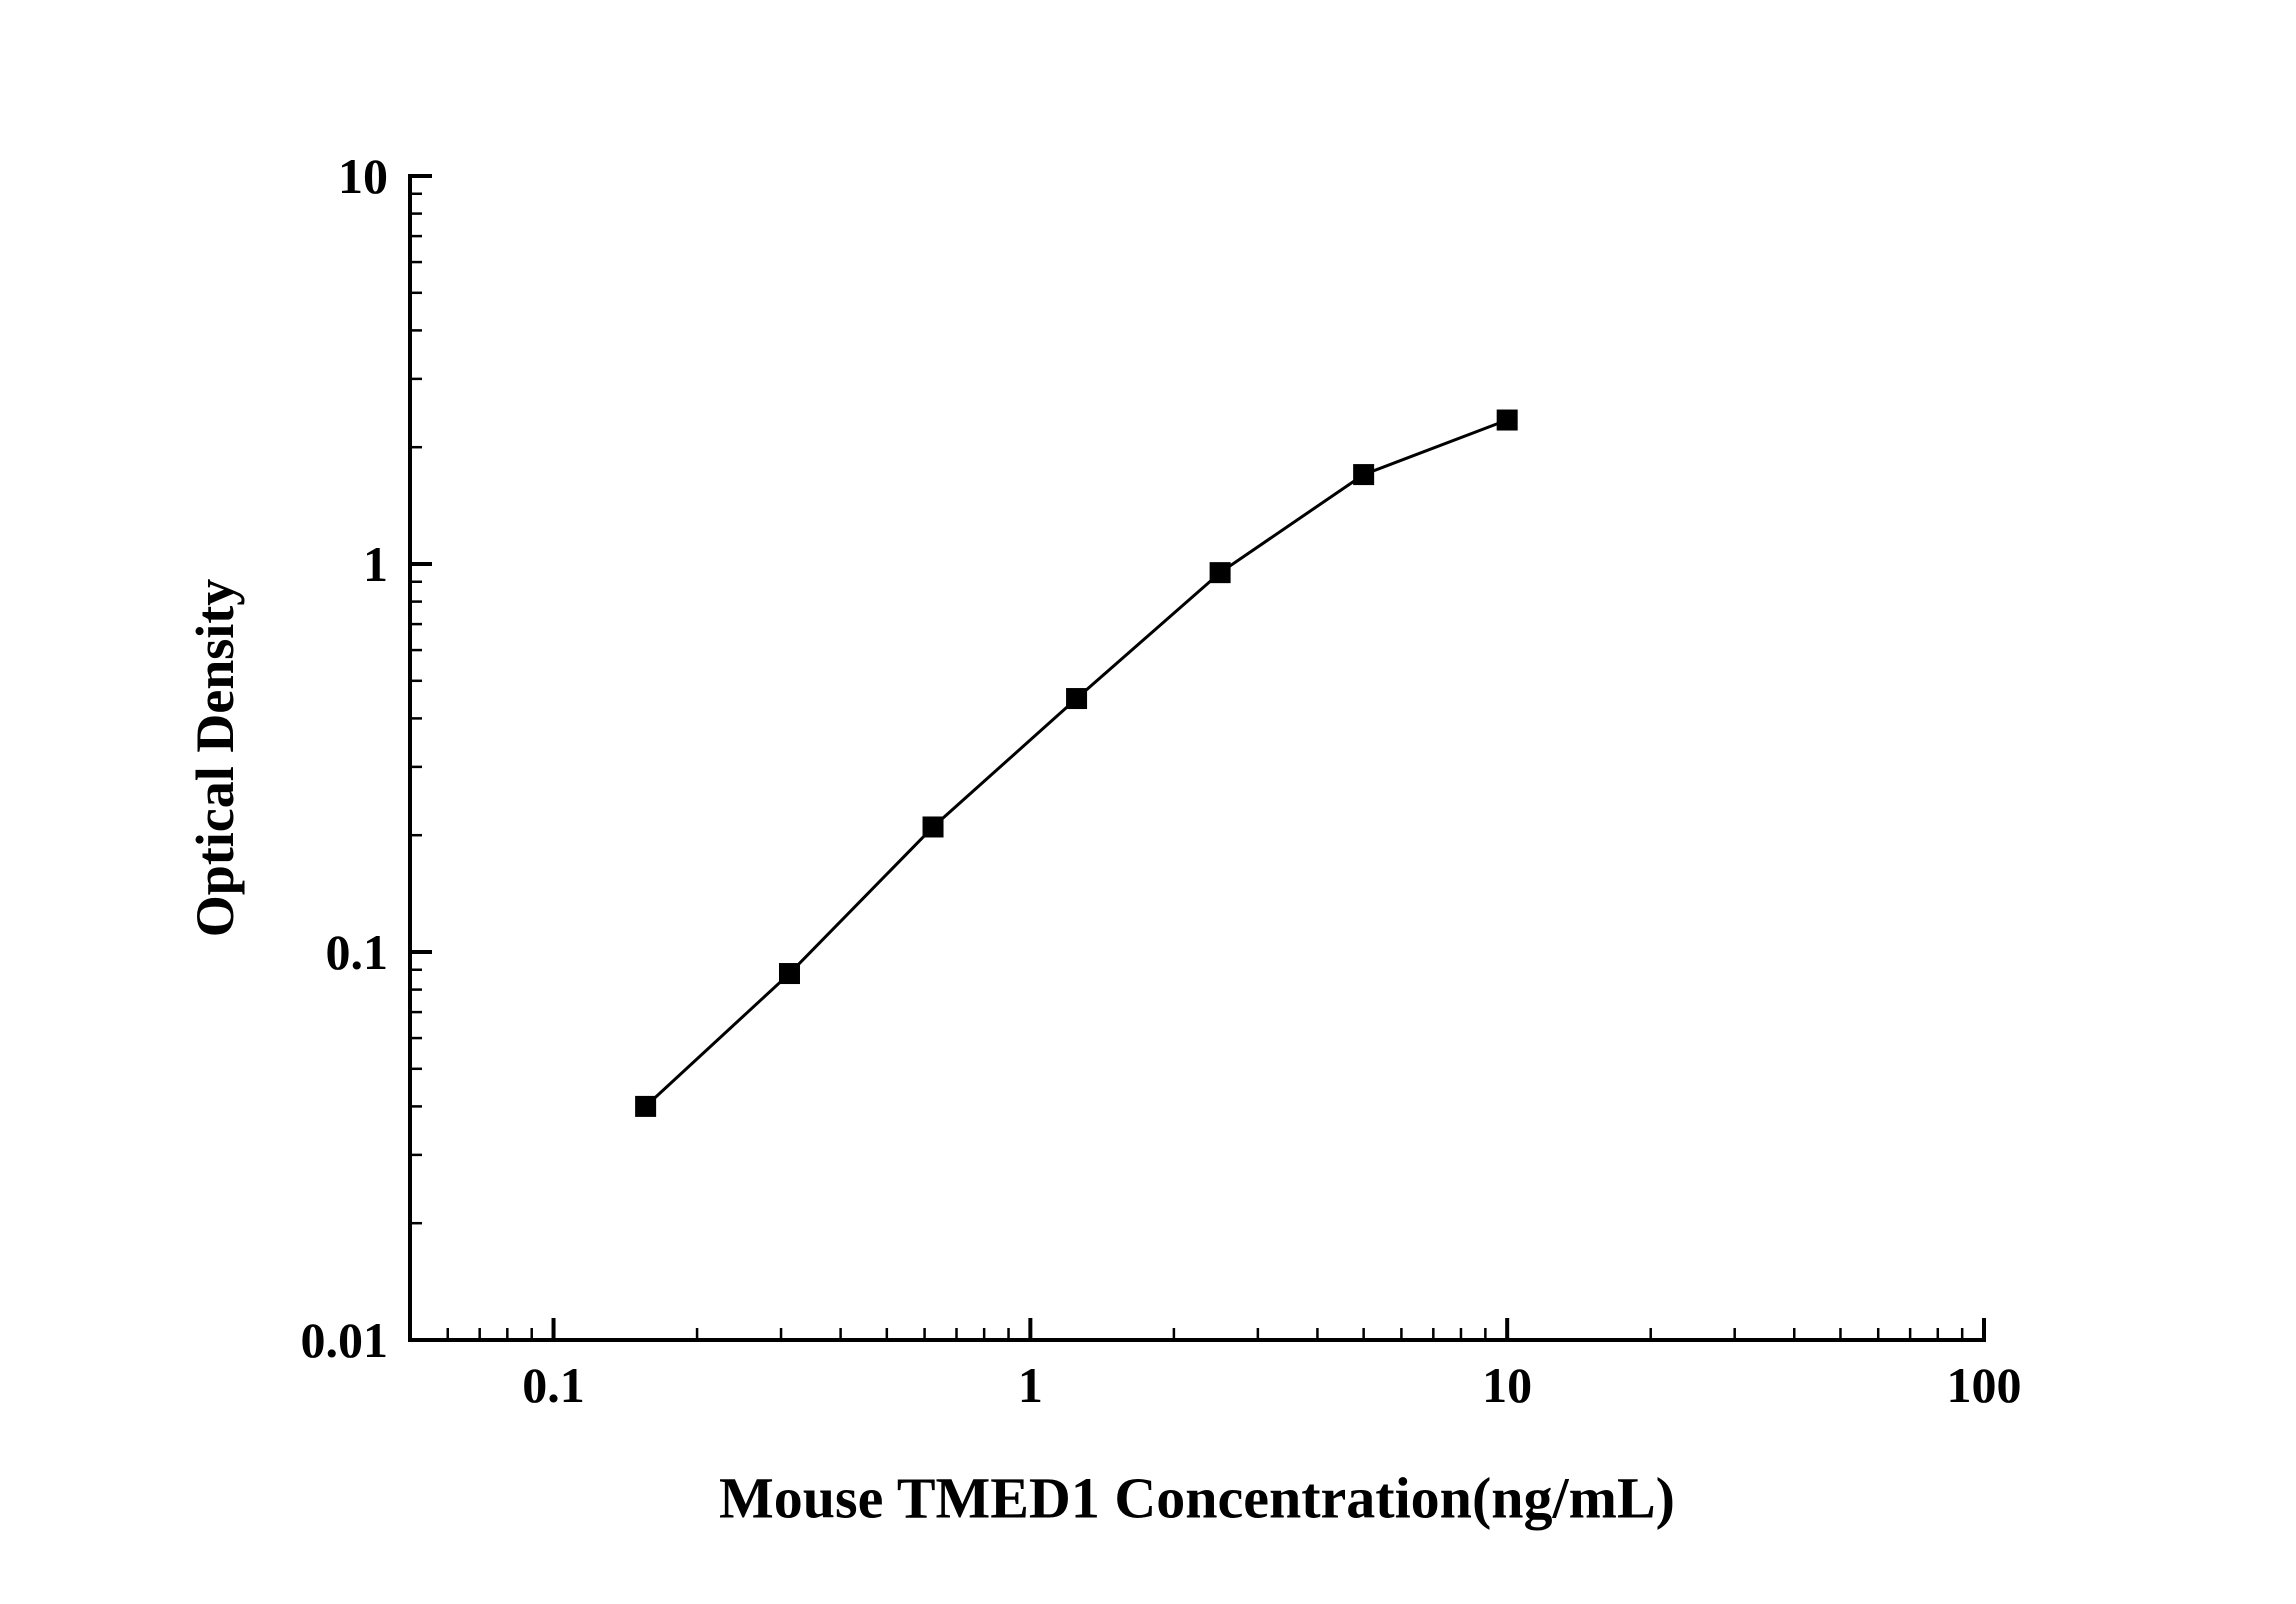 The image size is (2296, 1604). I want to click on y-tick-label: 1, so click(375, 564).